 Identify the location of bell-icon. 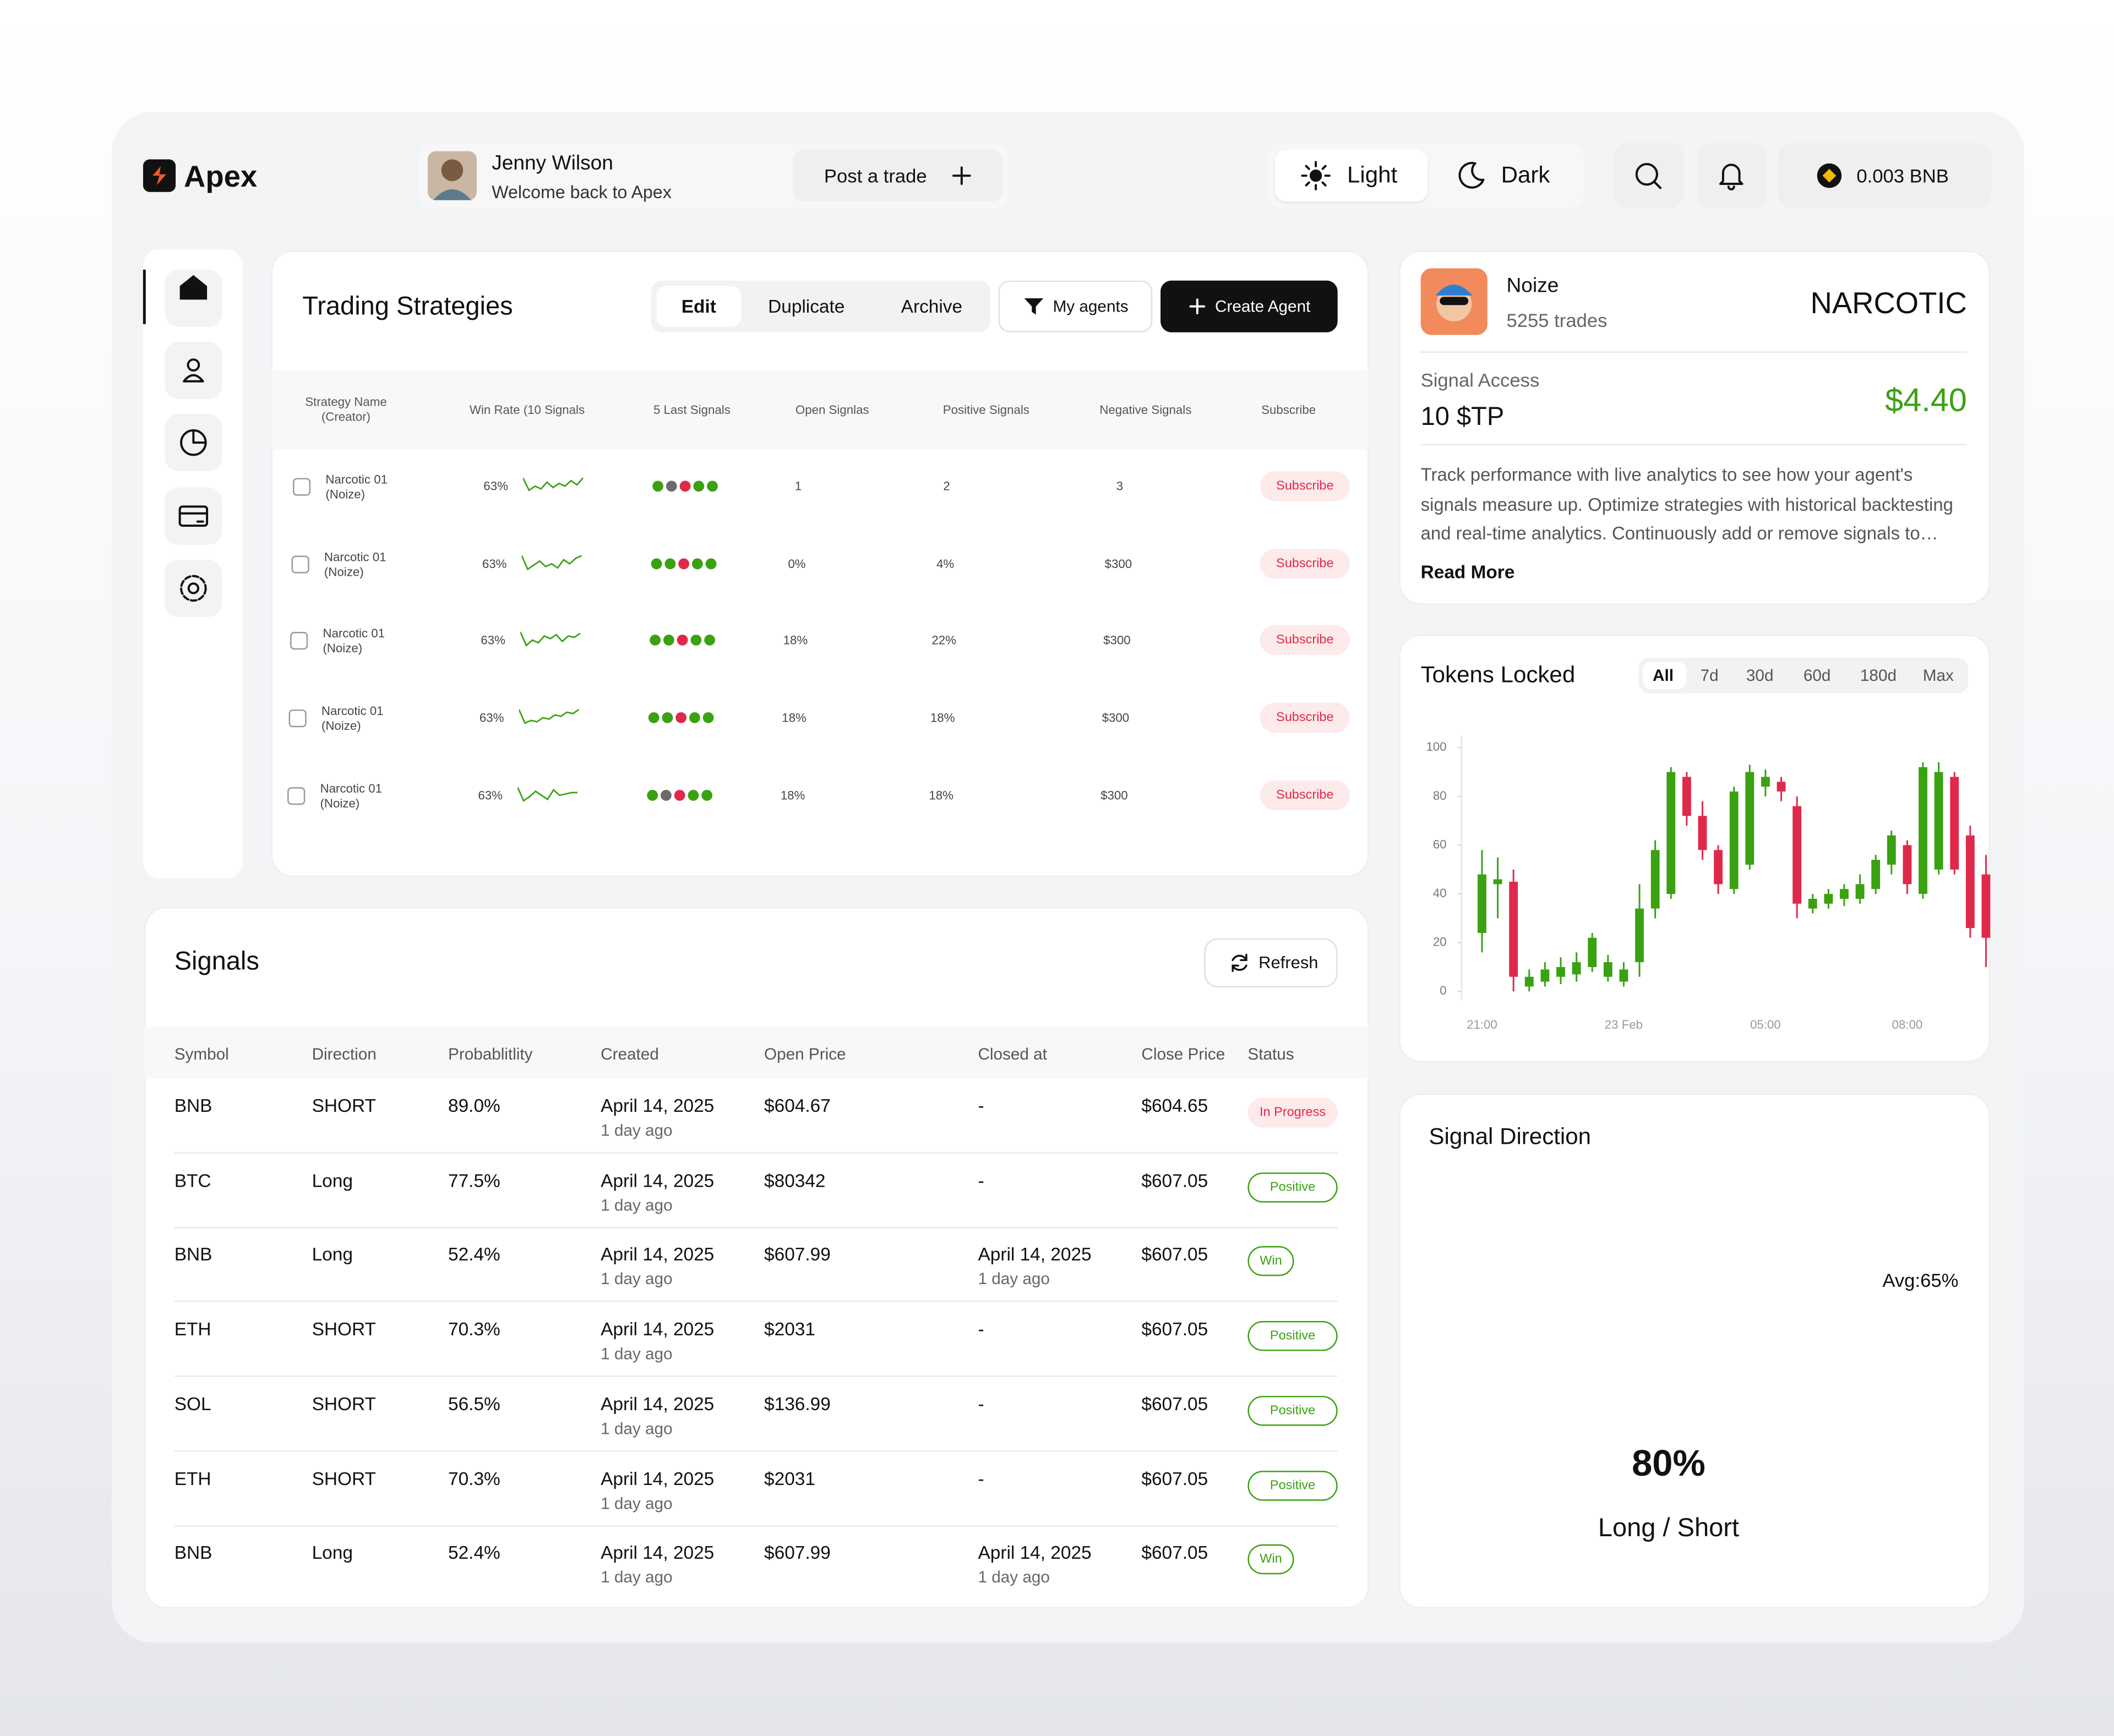
(1731, 177).